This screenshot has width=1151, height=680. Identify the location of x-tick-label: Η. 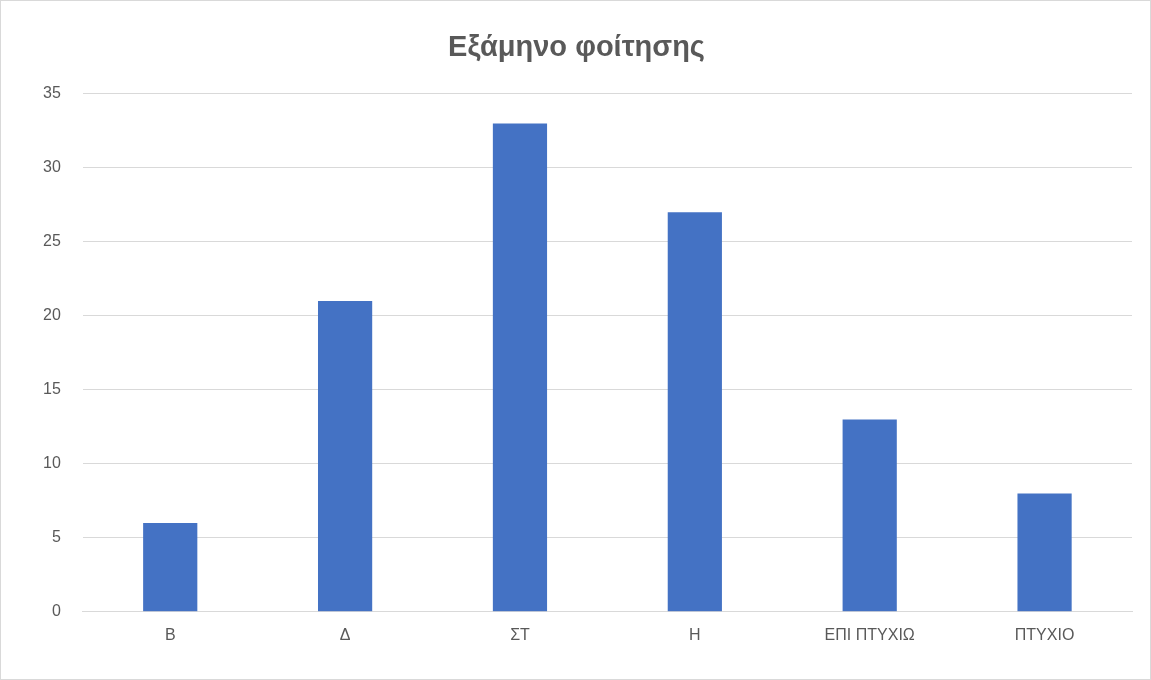
(695, 634).